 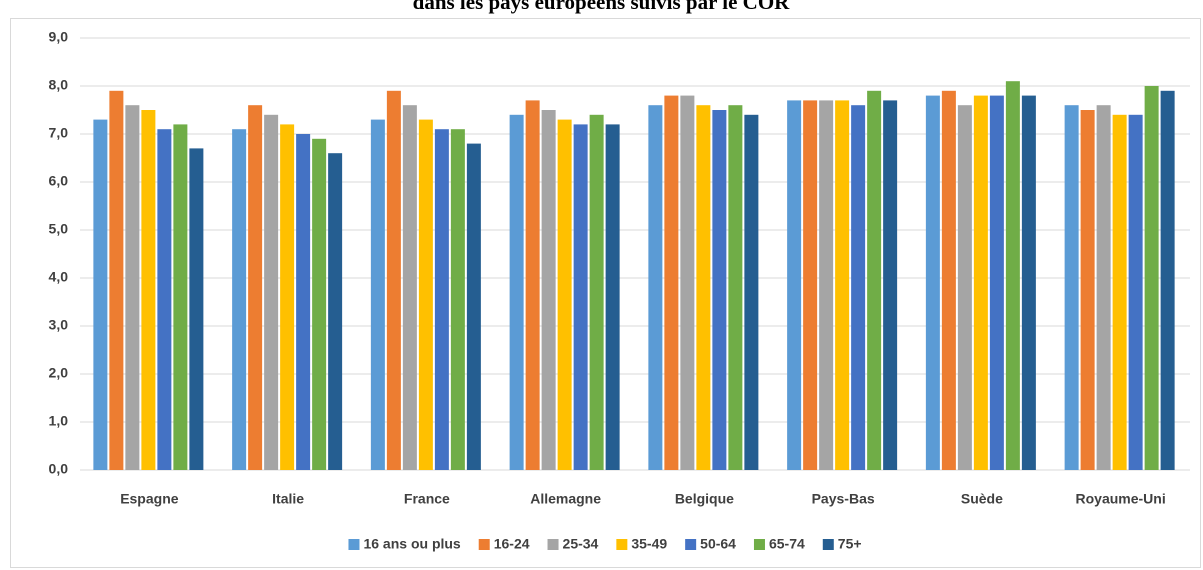 I want to click on y-tick-label: 4,0, so click(x=59, y=277).